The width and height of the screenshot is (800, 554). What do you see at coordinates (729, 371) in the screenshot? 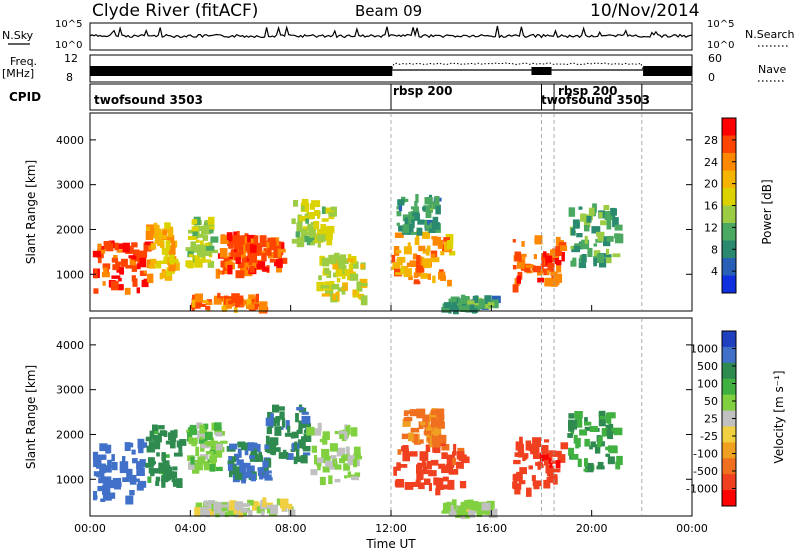
I see `velocity-colorbar-segment` at bounding box center [729, 371].